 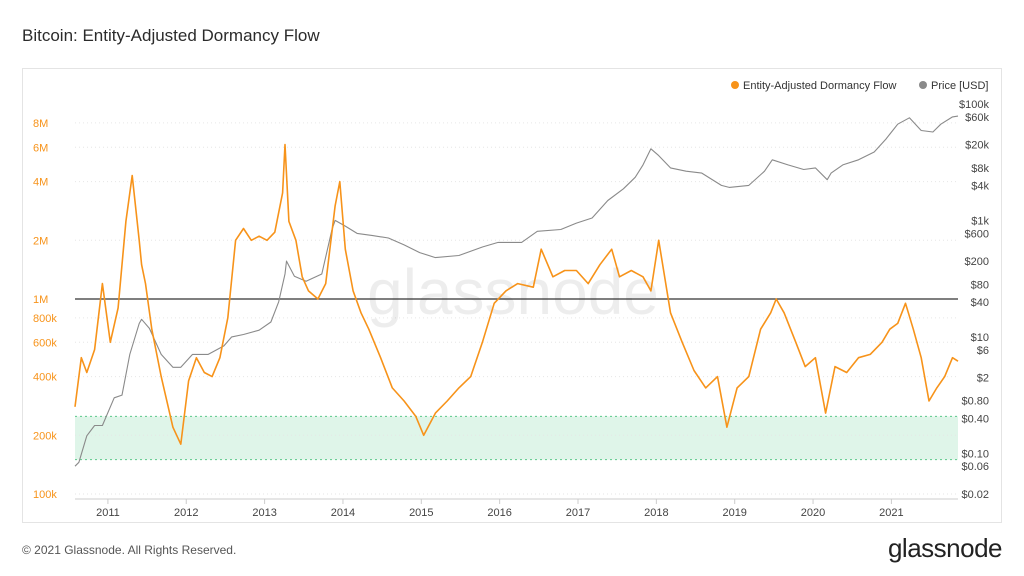 What do you see at coordinates (171, 35) in the screenshot?
I see `chart-title: Bitcoin: Entity-Adjusted Dormancy Flow` at bounding box center [171, 35].